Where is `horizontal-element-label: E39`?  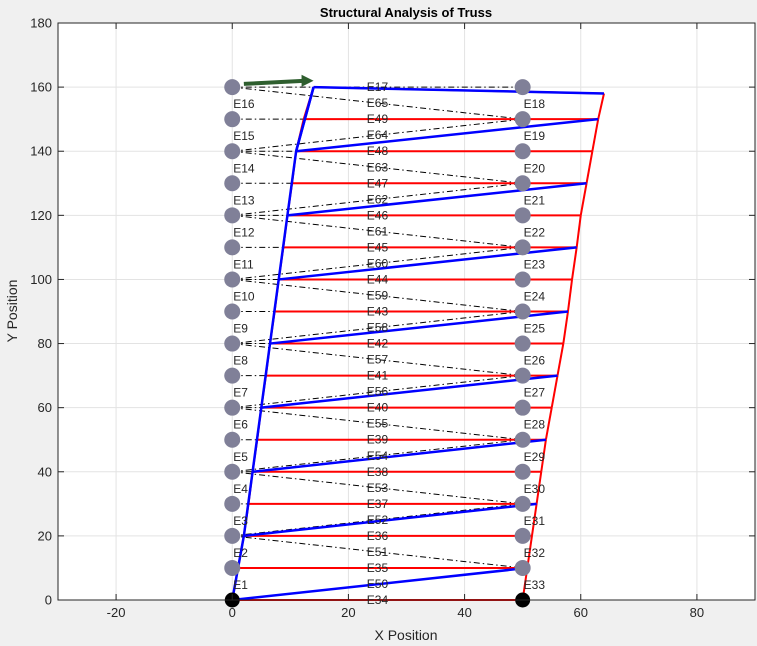 horizontal-element-label: E39 is located at coordinates (378, 440).